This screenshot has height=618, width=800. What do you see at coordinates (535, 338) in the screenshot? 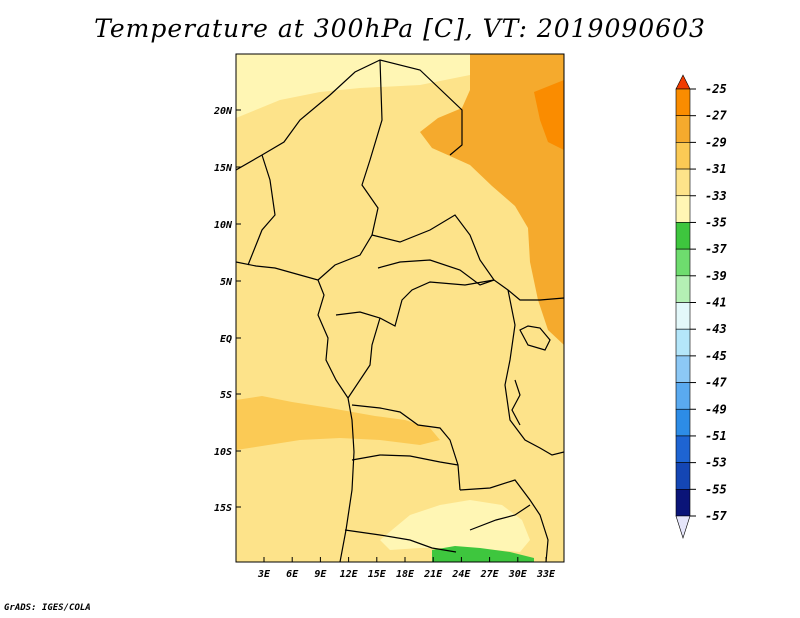
I see `border-lake` at bounding box center [535, 338].